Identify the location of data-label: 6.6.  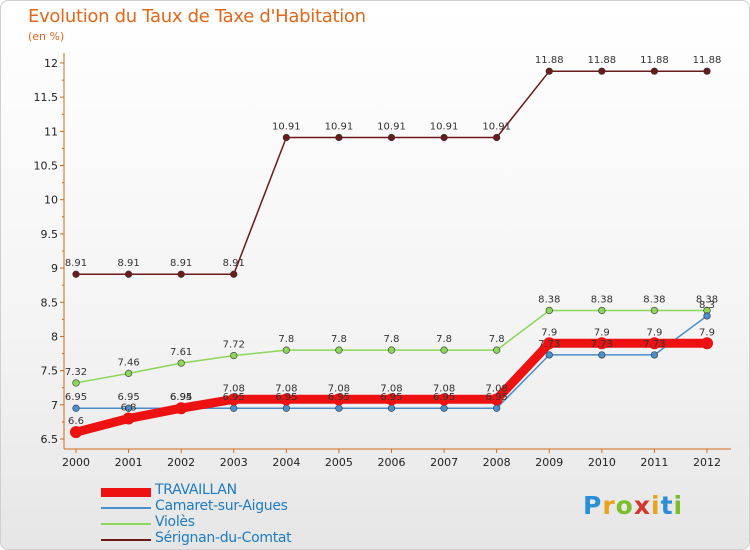
(76, 421).